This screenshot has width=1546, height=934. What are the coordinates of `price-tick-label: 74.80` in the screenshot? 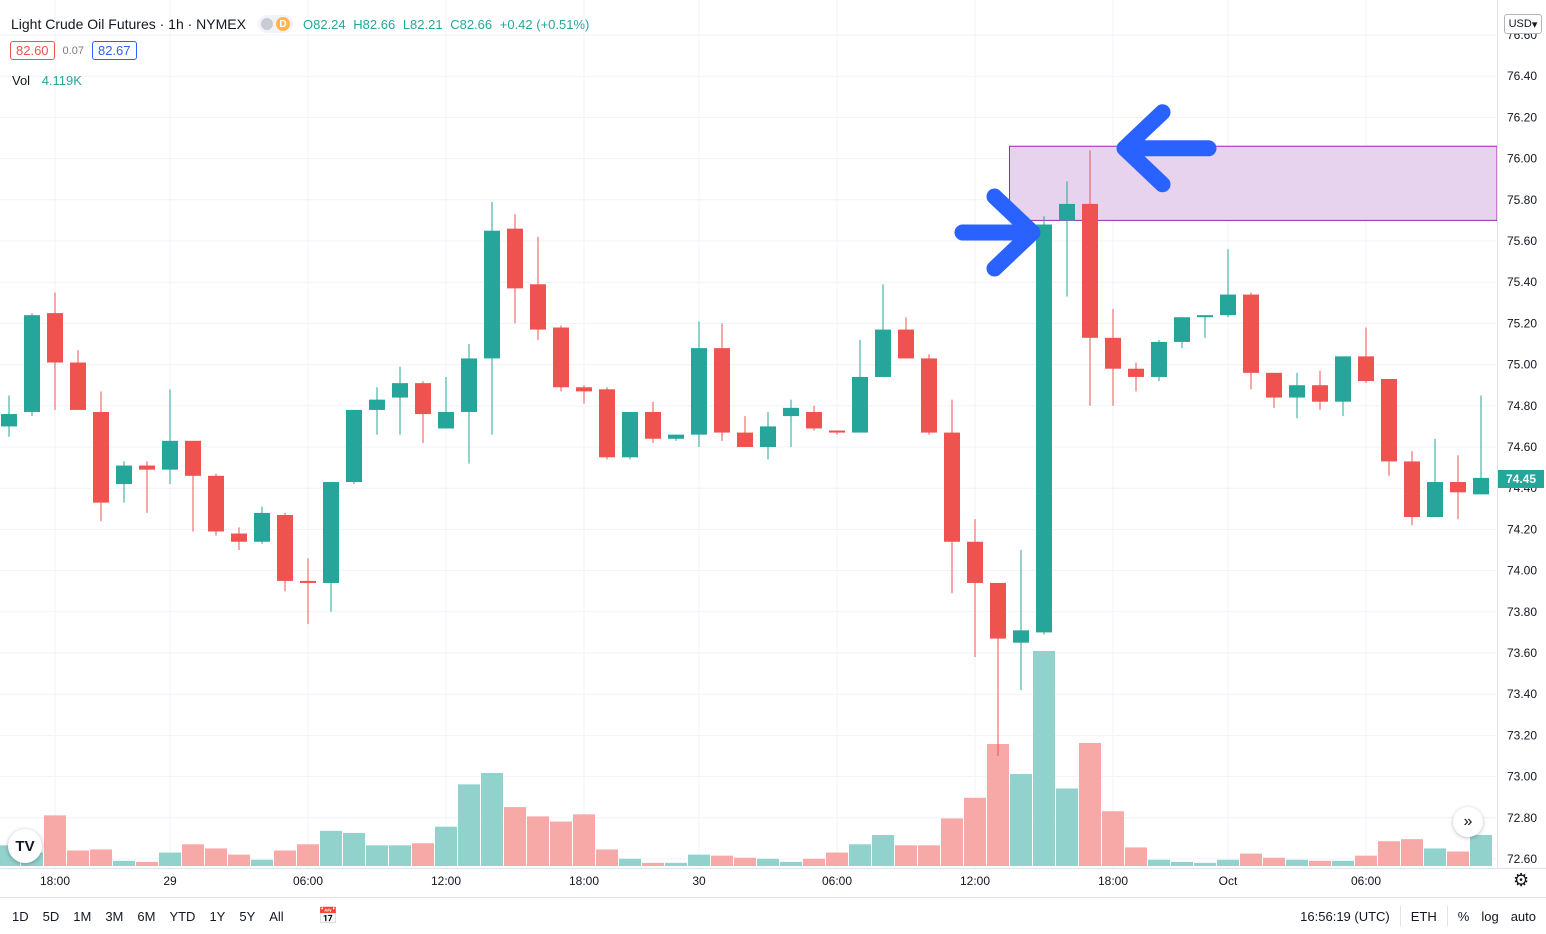 It's located at (1522, 406).